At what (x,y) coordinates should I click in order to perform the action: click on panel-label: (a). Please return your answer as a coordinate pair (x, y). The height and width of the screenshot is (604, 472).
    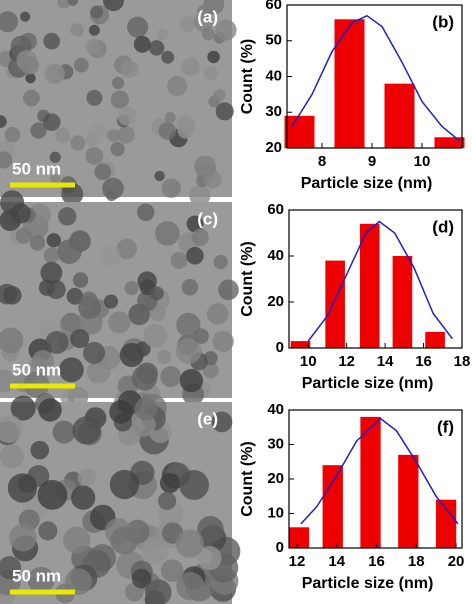
    Looking at the image, I should click on (207, 16).